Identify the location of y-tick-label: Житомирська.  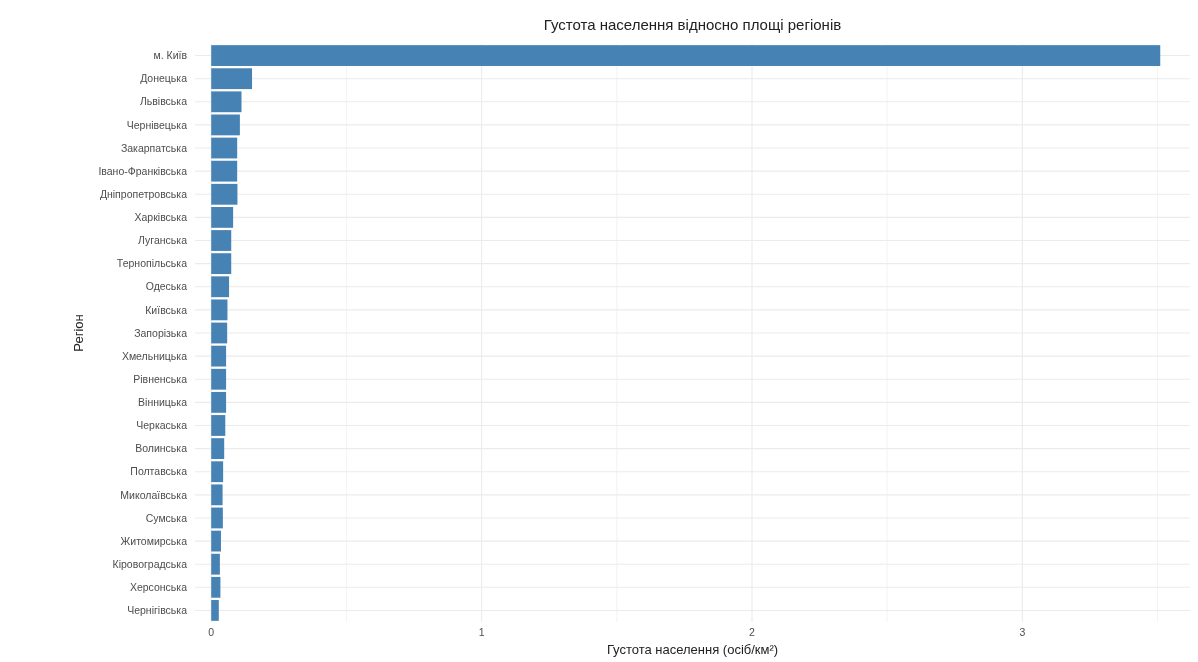
(154, 540).